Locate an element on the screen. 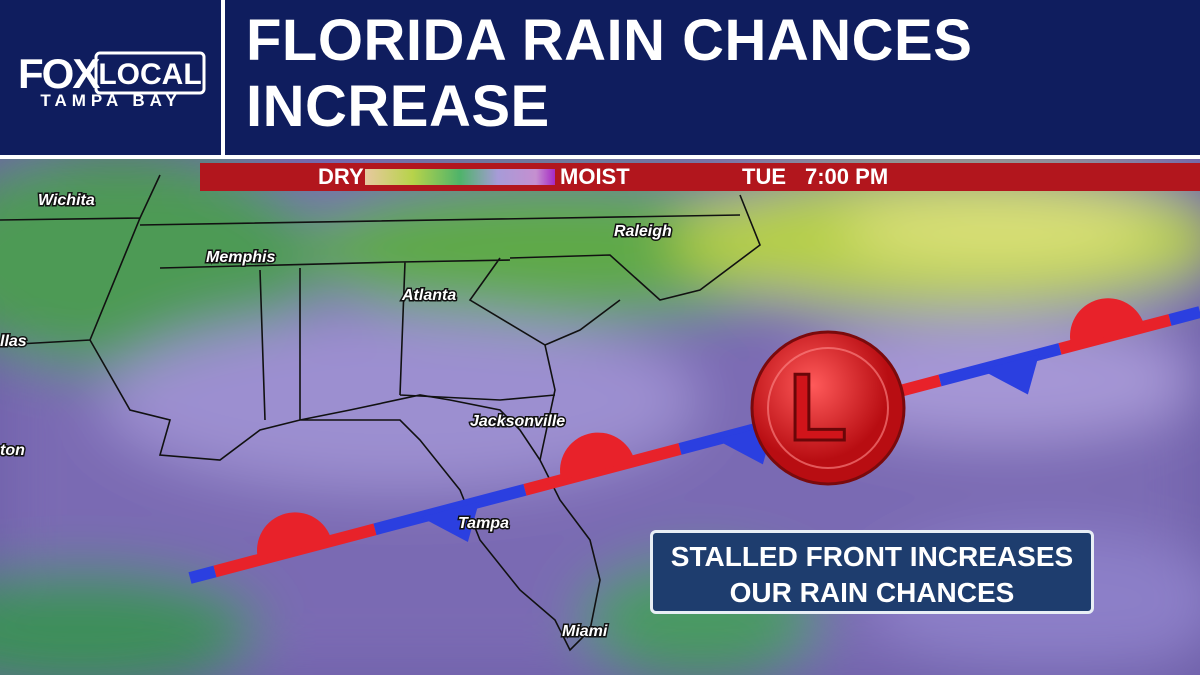 The image size is (1200, 675). logo-market: TAMPA BAY is located at coordinates (110, 100).